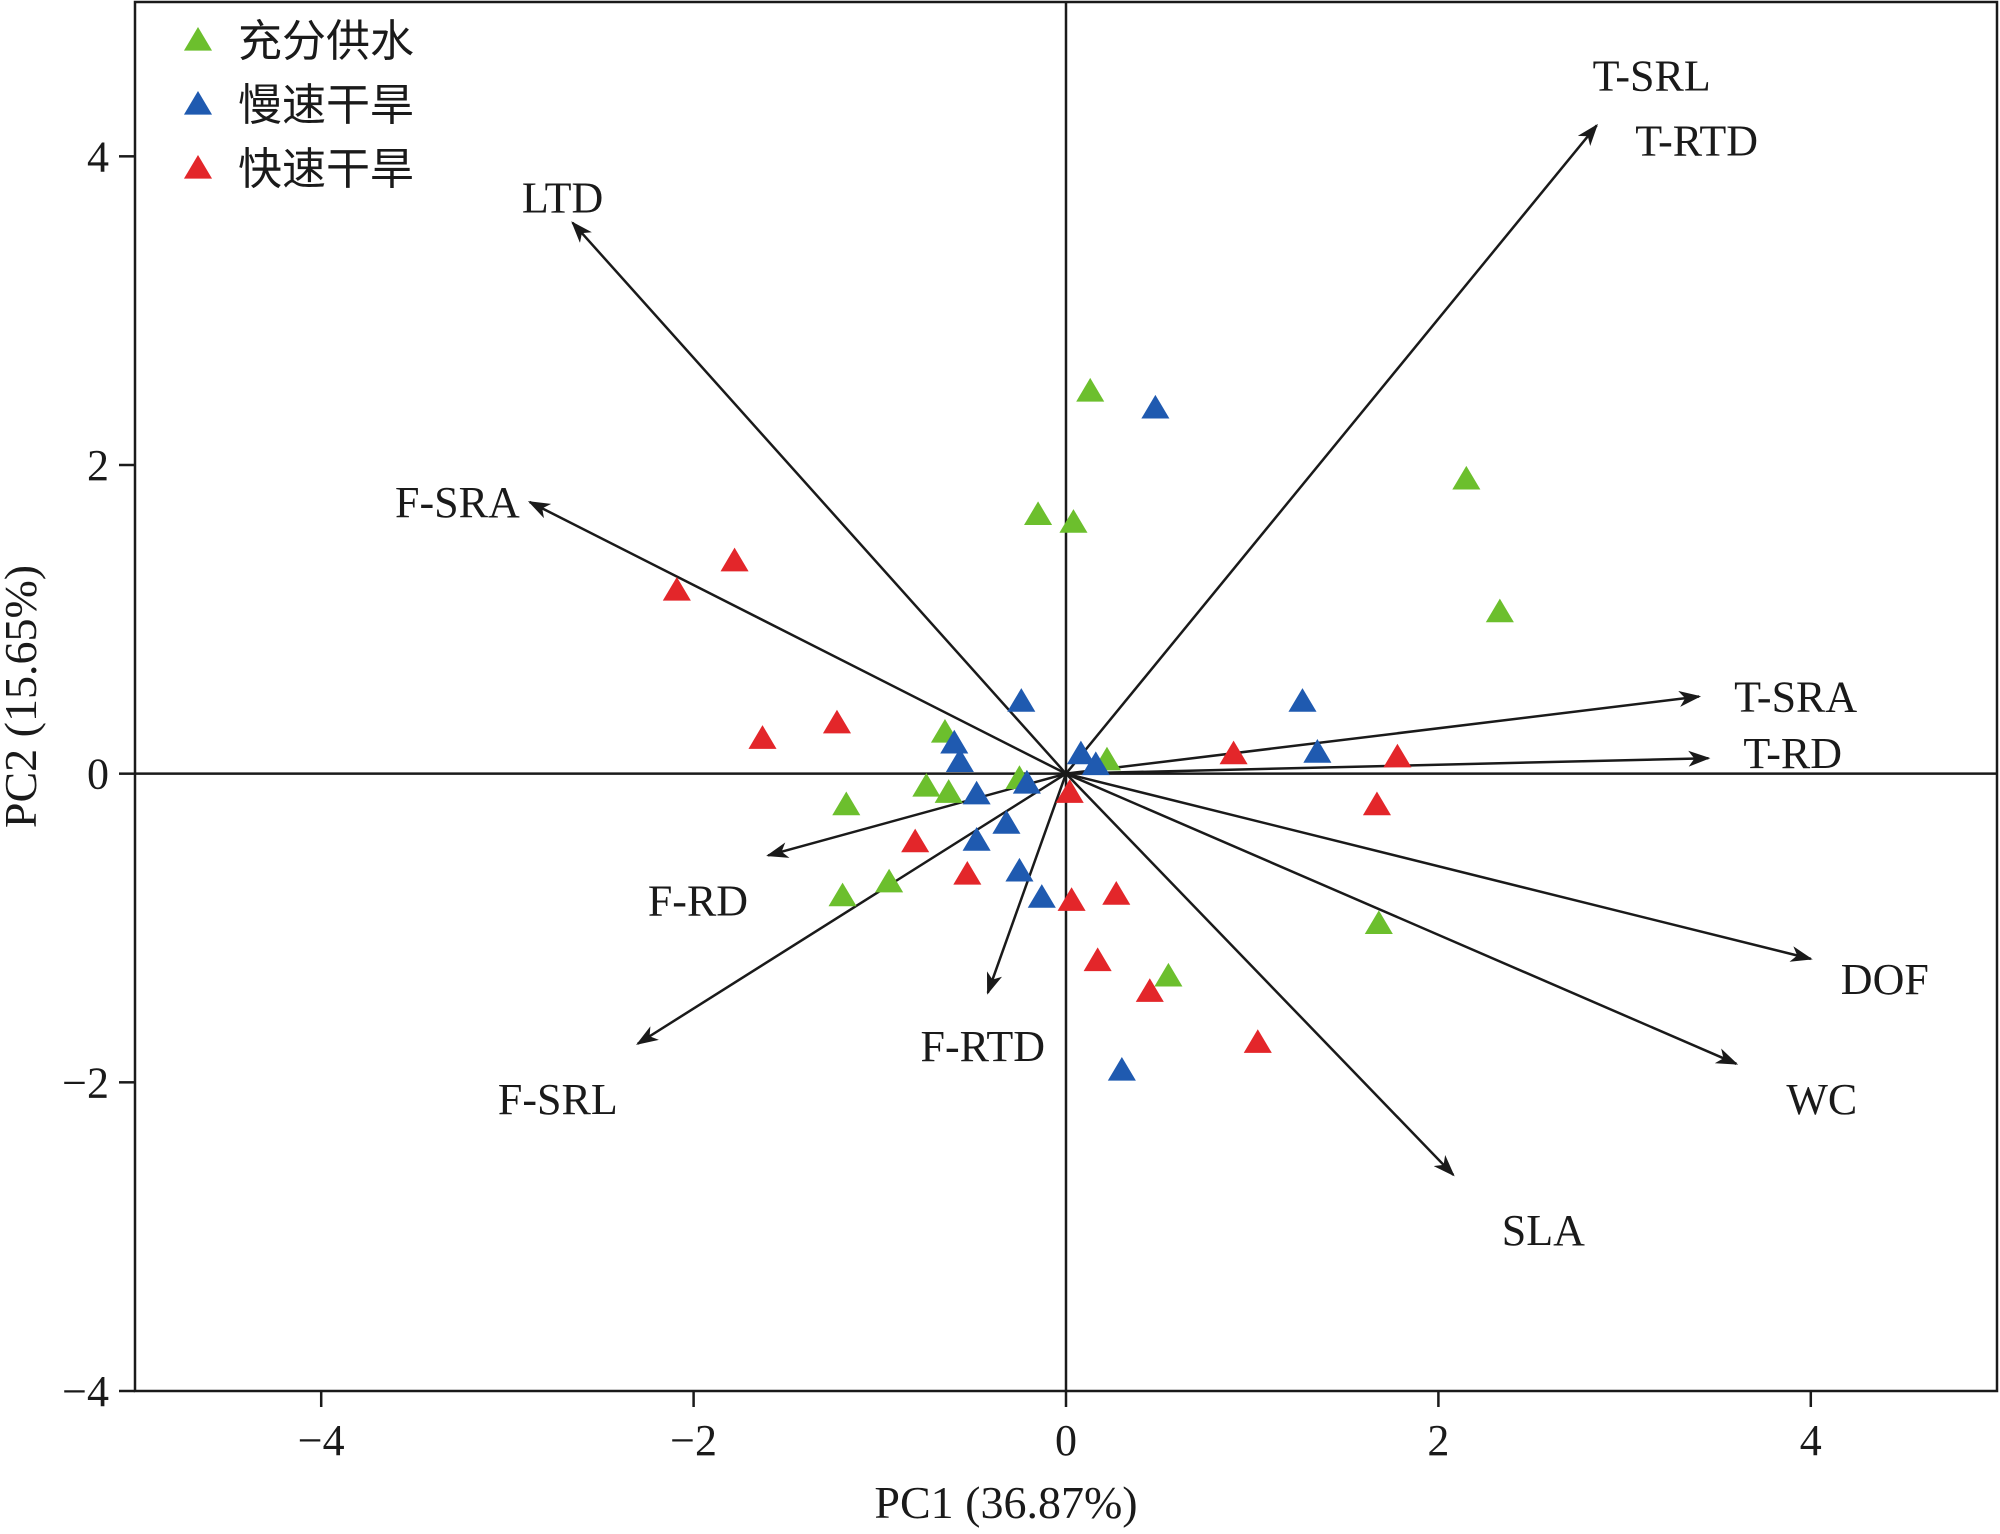  Describe the element at coordinates (326, 105) in the screenshot. I see `legend-label: 慢速干旱` at that location.